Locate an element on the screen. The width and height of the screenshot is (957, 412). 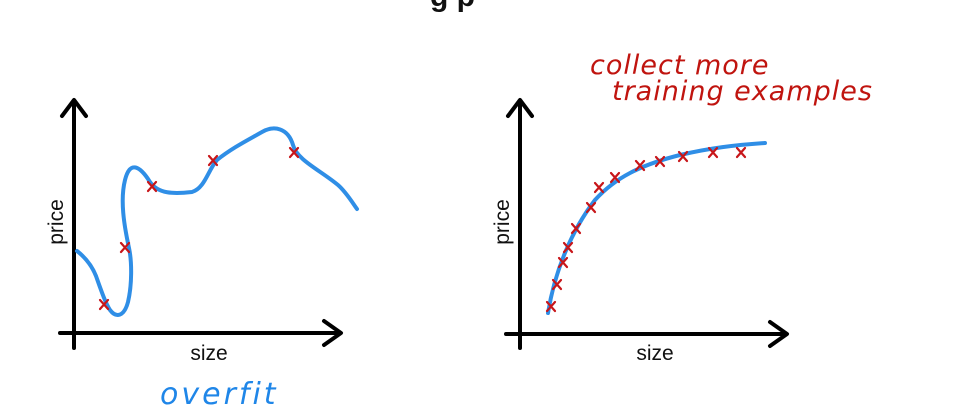
note-line-1: collect more is located at coordinates (680, 65).